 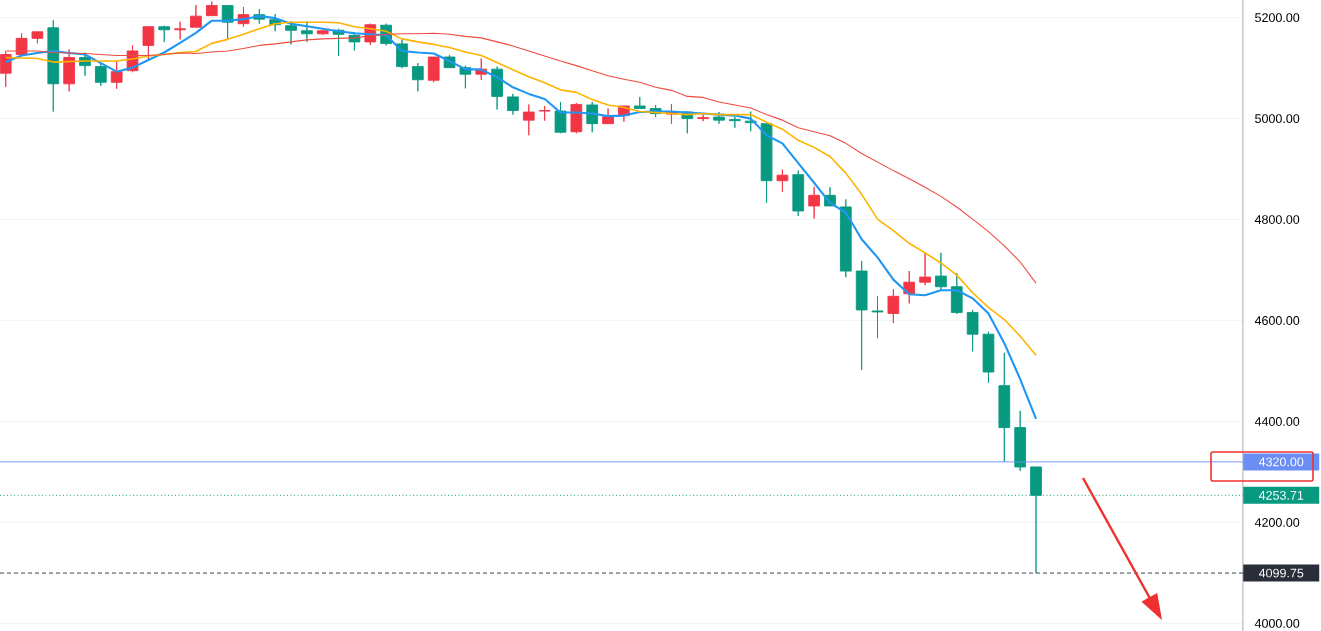 I want to click on ref-line-label: 4099.75, so click(x=1281, y=573).